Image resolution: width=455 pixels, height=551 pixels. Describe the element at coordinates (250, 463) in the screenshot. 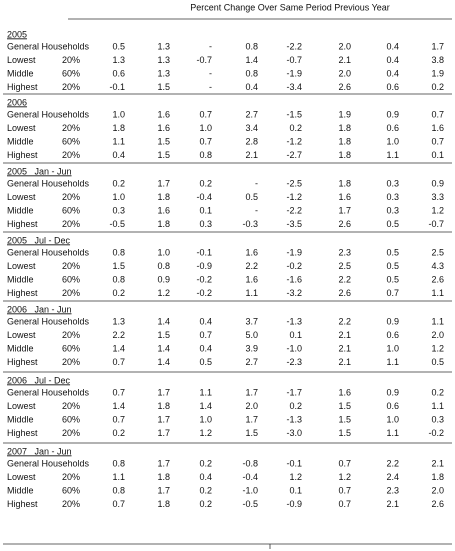

I see `cell-value: -0.8` at that location.